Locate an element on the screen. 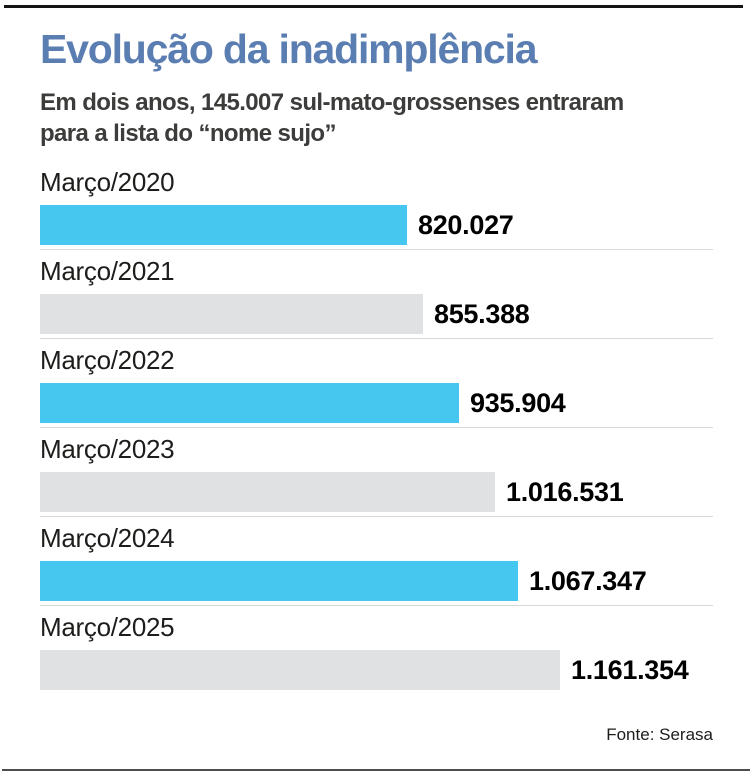 The height and width of the screenshot is (778, 752). chart-row: Março/2023 1.016.531 is located at coordinates (376, 473).